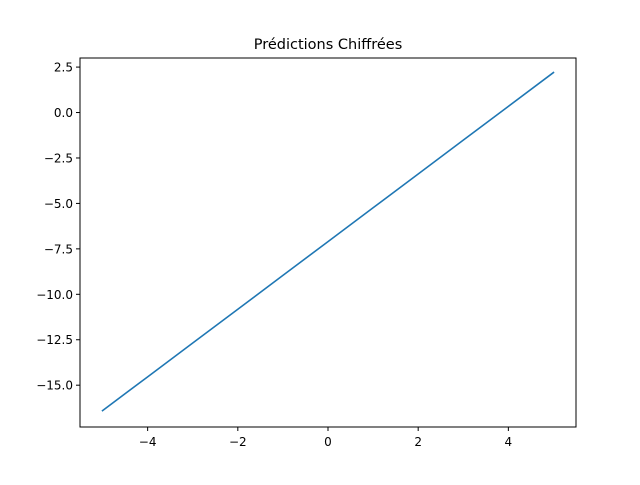  I want to click on x-tick-label: −2, so click(238, 442).